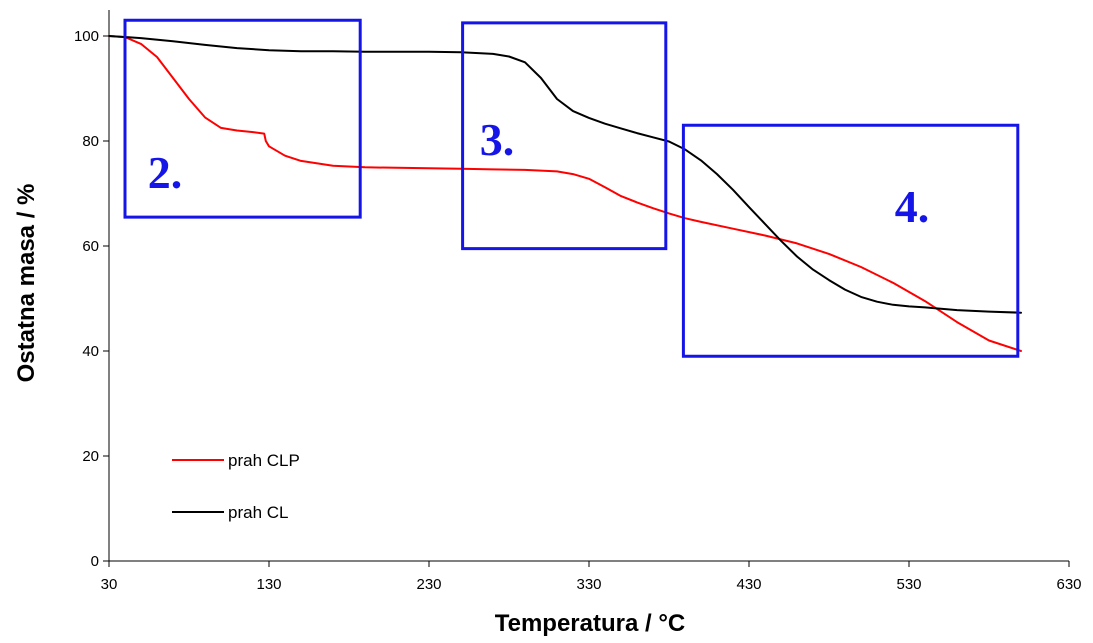 Image resolution: width=1093 pixels, height=643 pixels. Describe the element at coordinates (268, 584) in the screenshot. I see `x-tick-label: 130` at that location.